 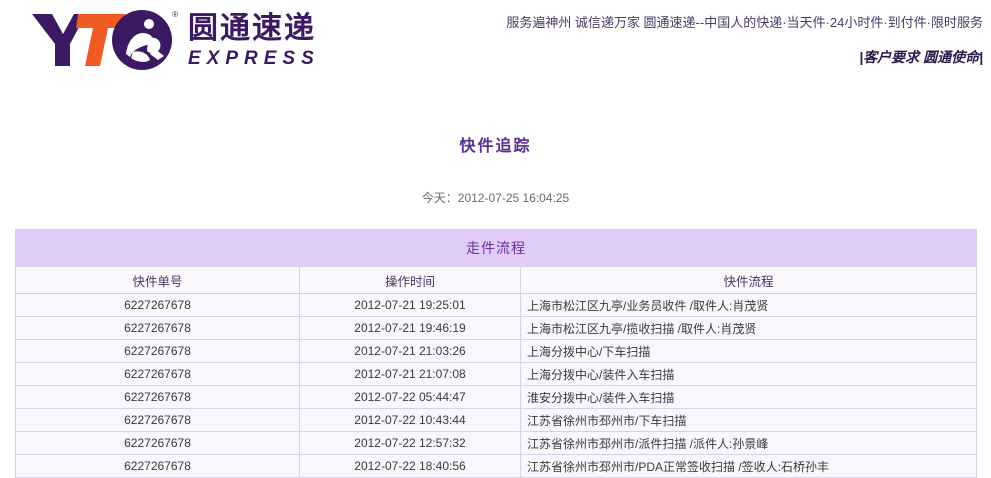 I want to click on cell-flow: 江苏省徐州市邳州市/派件扫描 /派件人:孙景峰, so click(x=748, y=443).